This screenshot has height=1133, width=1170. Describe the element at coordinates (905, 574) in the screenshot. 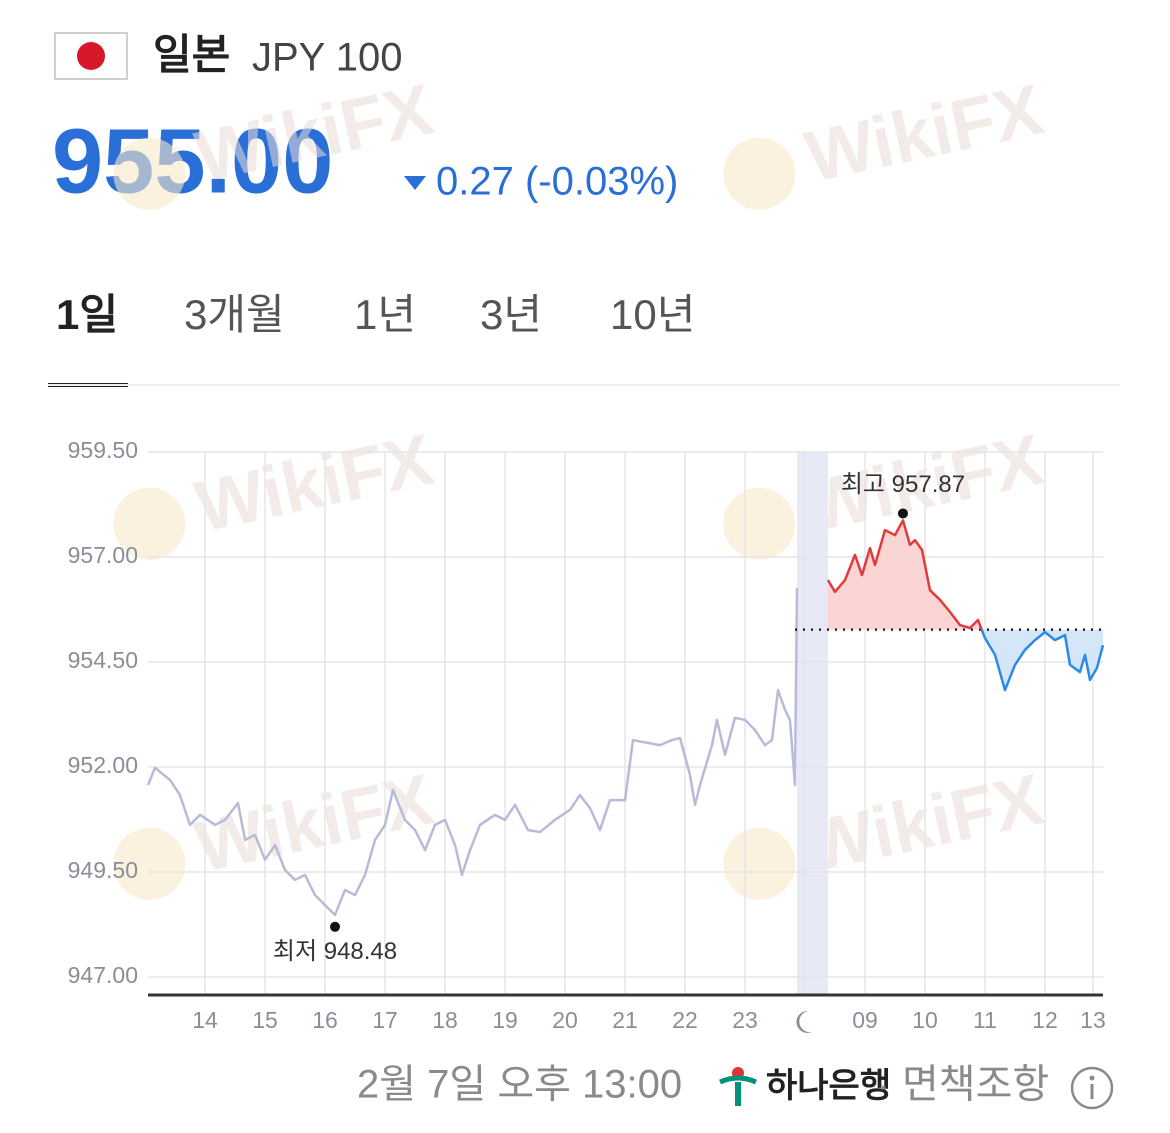

I see `line-up` at that location.